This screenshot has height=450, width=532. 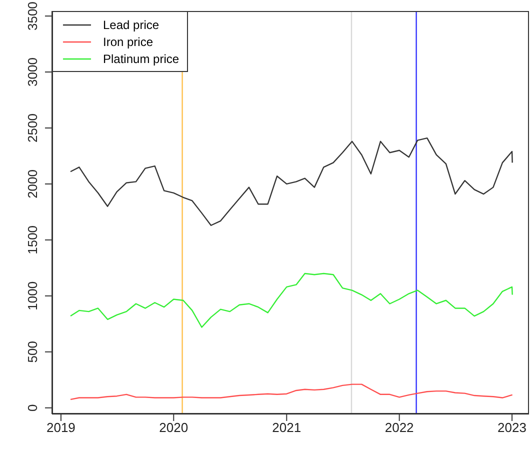 I want to click on legend-label: Iron price, so click(x=128, y=41).